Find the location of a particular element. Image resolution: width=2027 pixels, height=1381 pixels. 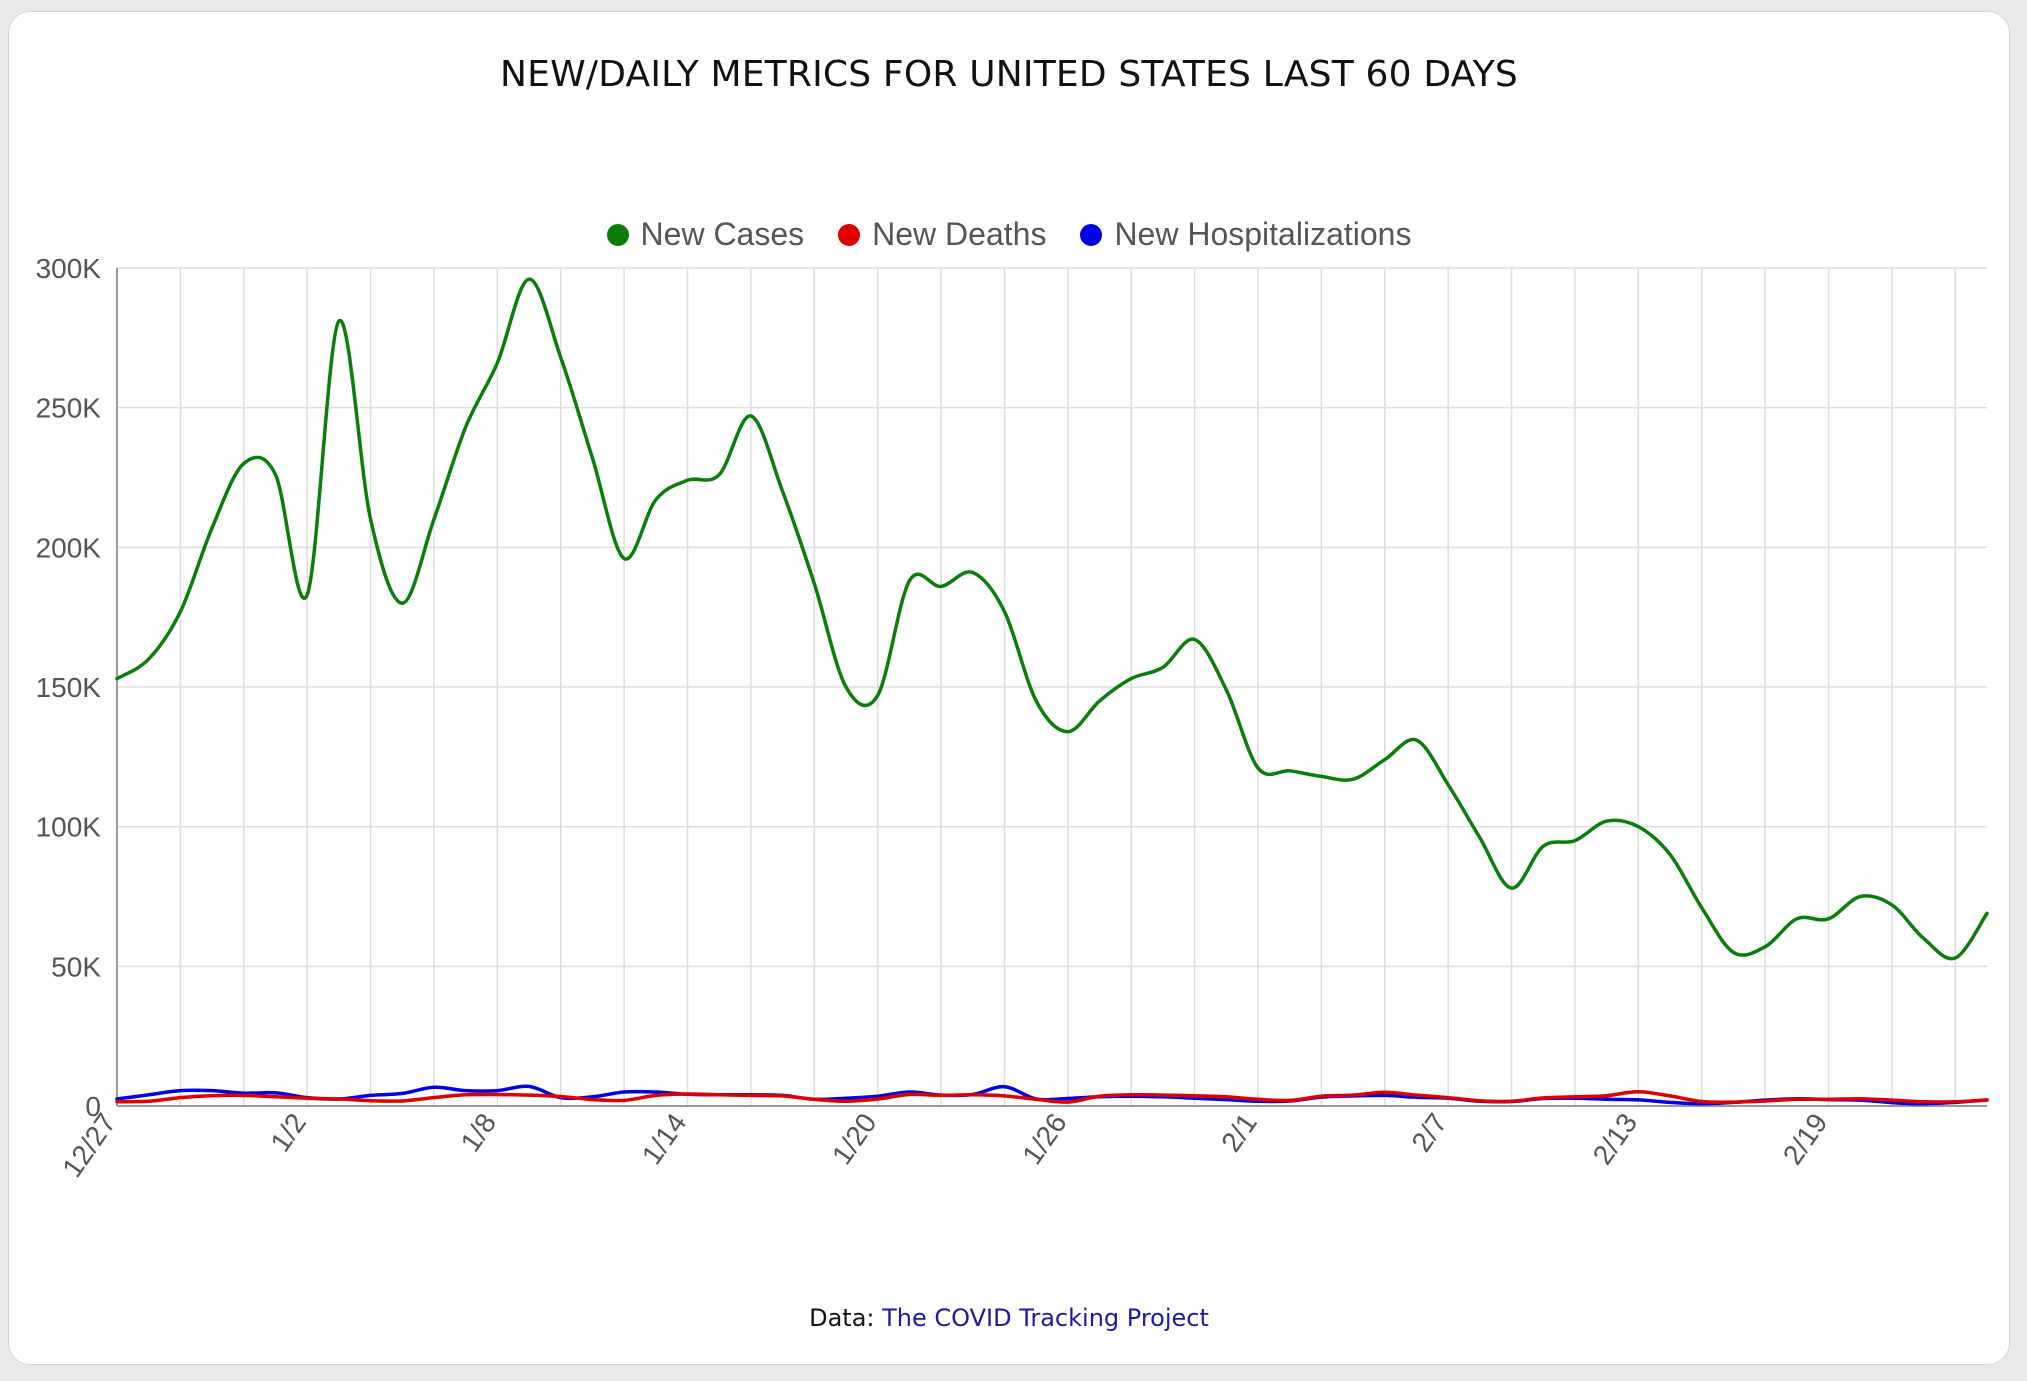

x-tick-label: 12/27 is located at coordinates (89, 1145).